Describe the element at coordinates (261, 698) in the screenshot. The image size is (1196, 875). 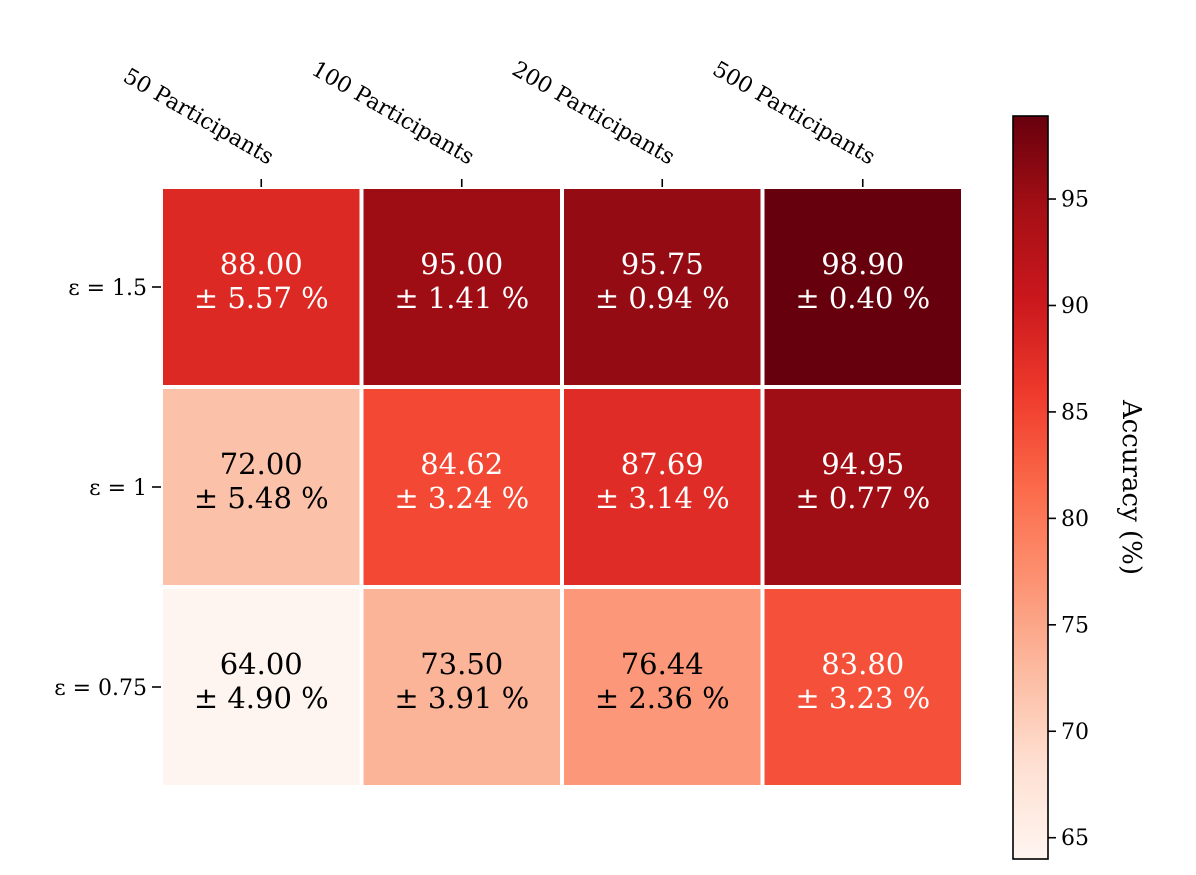
I see `cell-std-label: ± 4.90 %` at that location.